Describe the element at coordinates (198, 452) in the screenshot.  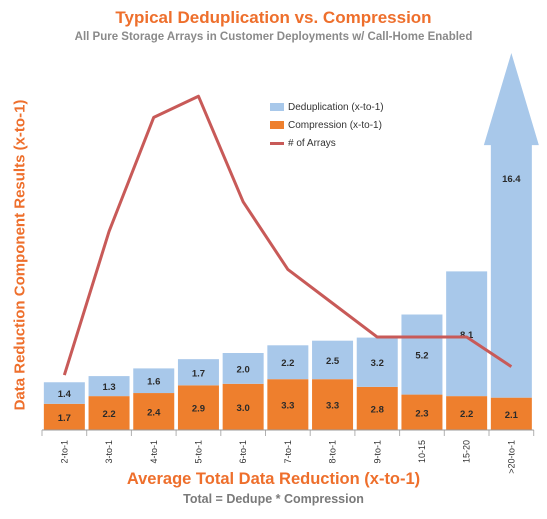
I see `x-tick-label: 5-to-1` at that location.